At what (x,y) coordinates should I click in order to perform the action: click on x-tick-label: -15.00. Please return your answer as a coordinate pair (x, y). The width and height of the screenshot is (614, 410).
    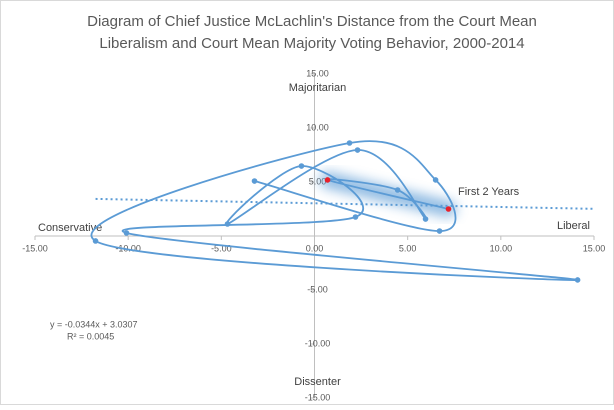
    Looking at the image, I should click on (35, 248).